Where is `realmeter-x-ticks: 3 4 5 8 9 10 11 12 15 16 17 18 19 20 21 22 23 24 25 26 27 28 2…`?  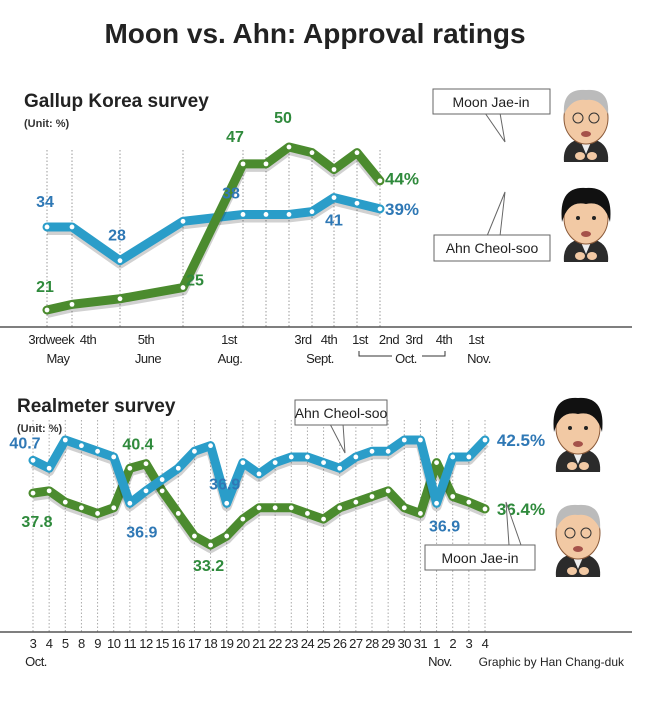 realmeter-x-ticks: 3 4 5 8 9 10 11 12 15 16 17 18 19 20 21 22 23 24 25 26 27 28 2… is located at coordinates (257, 652).